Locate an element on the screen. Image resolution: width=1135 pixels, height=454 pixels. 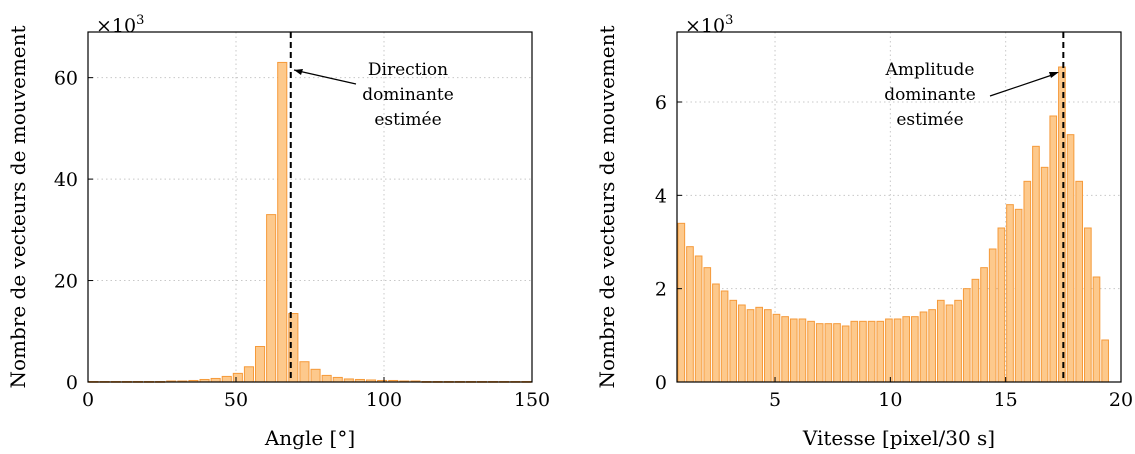
y-tick-label: 60 is located at coordinates (66, 79).